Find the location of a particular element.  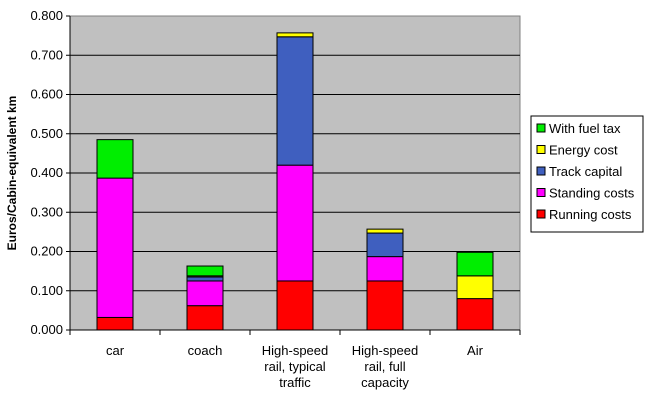

x-category-label: High-speed rail, full capacity is located at coordinates (385, 366).